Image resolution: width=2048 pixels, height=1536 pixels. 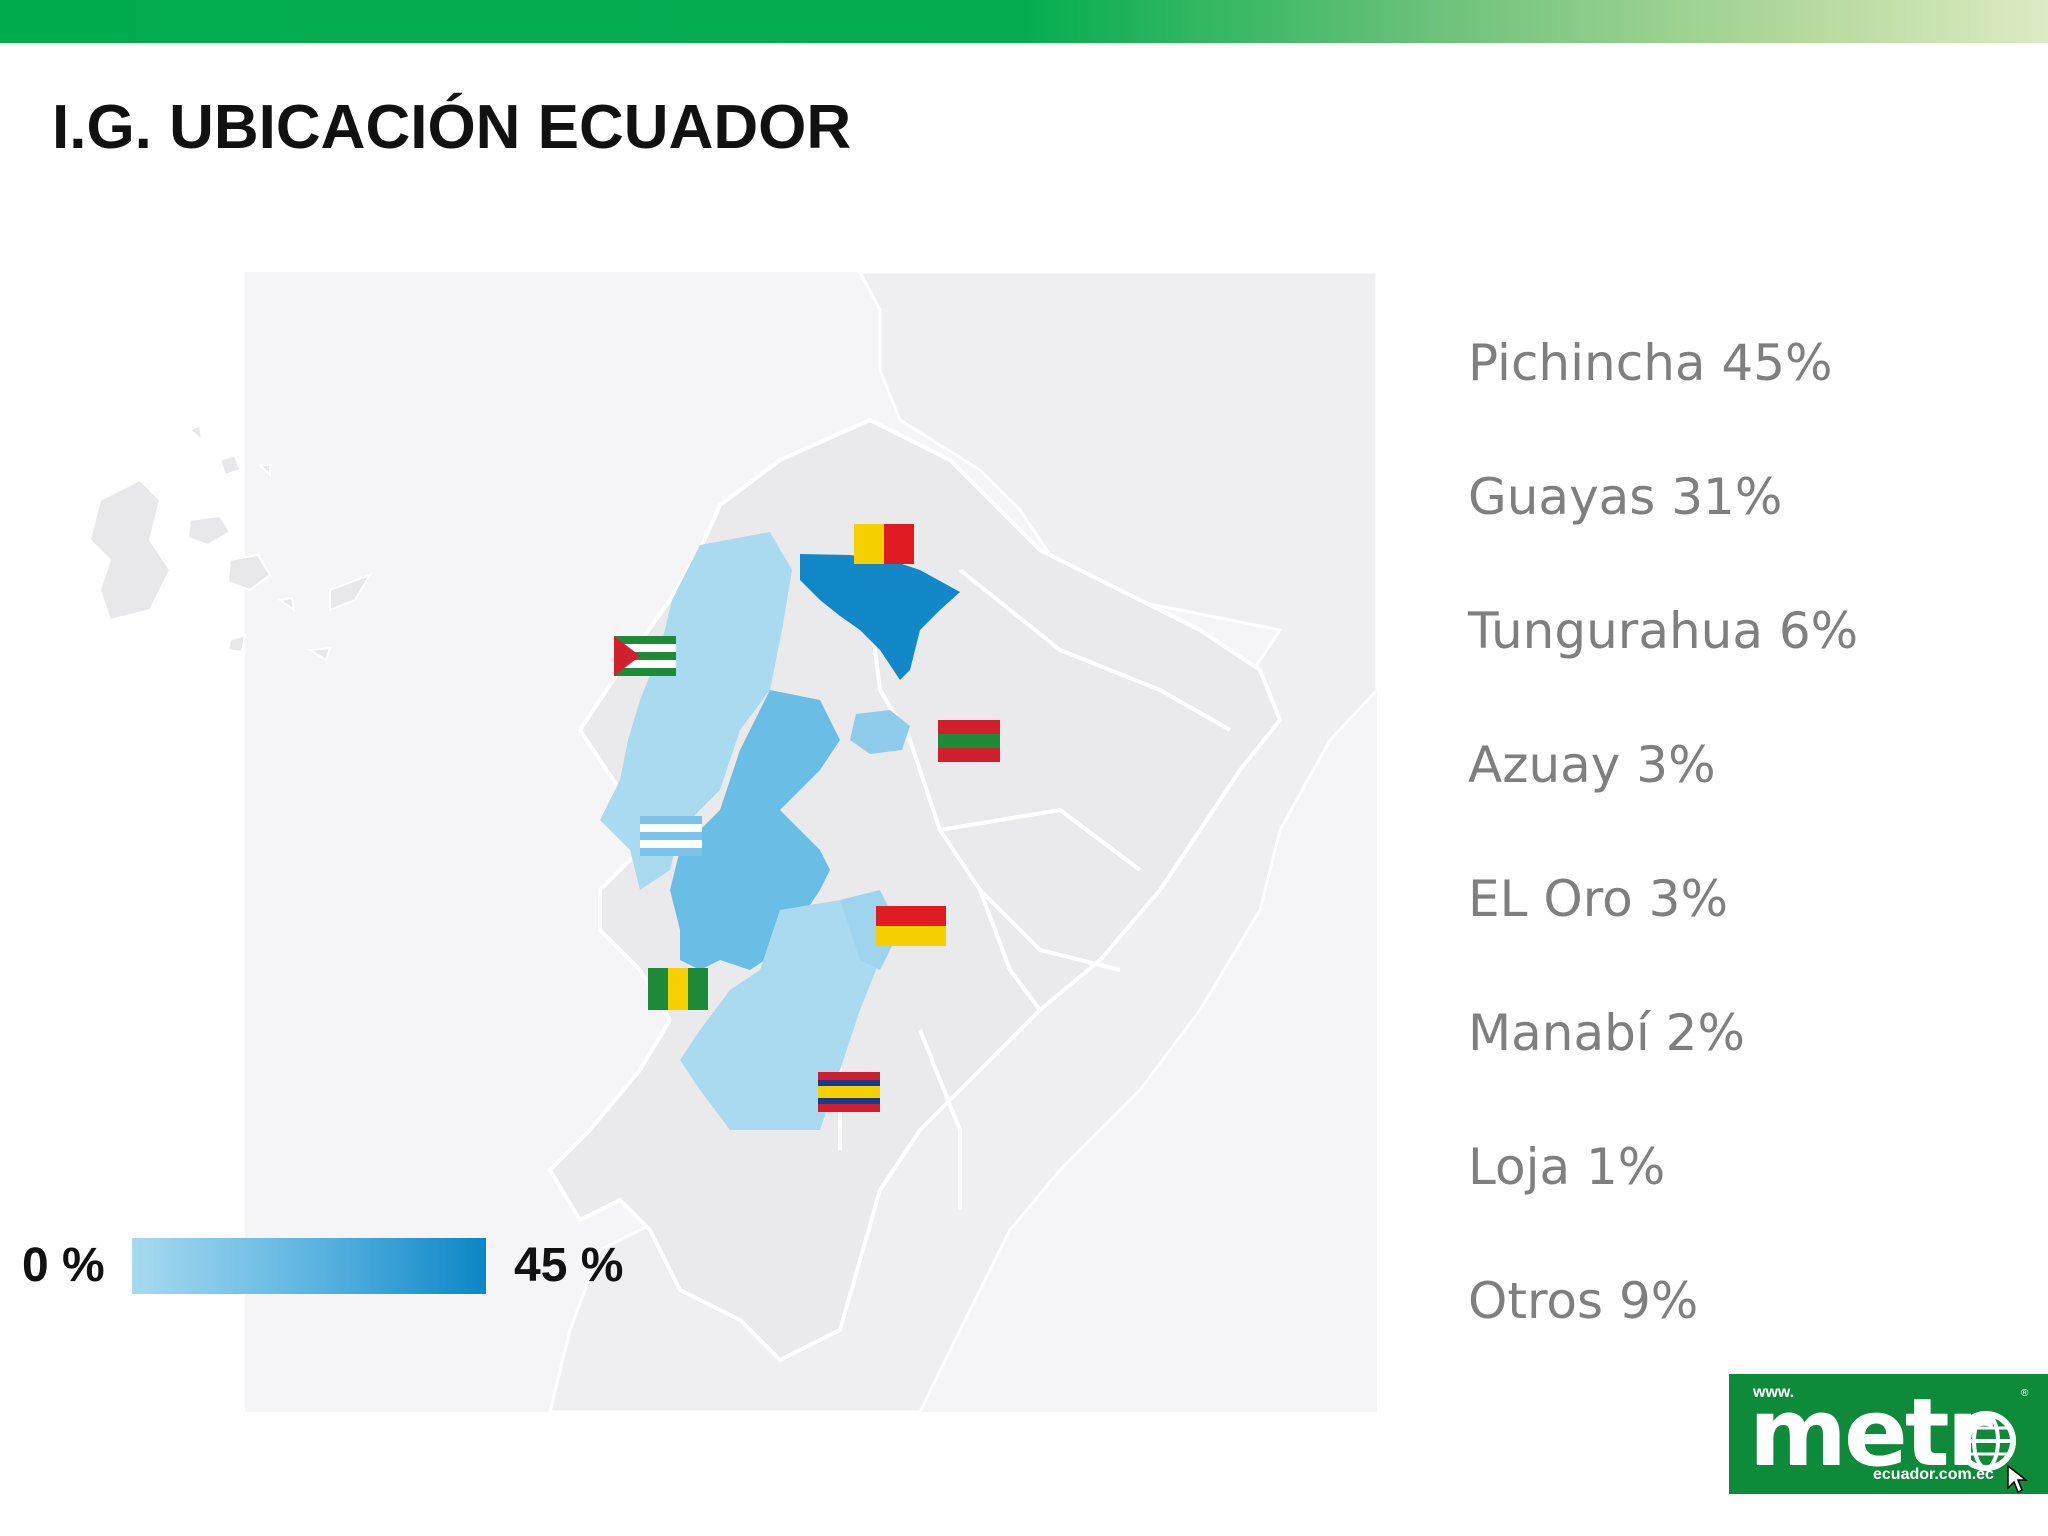 What do you see at coordinates (1567, 1167) in the screenshot?
I see `stat-item: Loja 1%` at bounding box center [1567, 1167].